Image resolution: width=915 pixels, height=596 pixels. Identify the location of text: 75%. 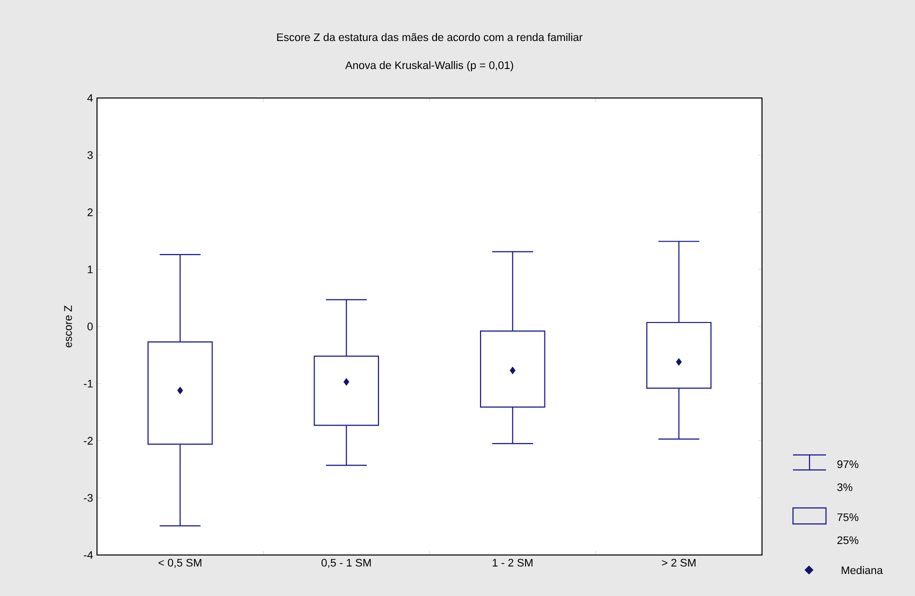
(847, 517).